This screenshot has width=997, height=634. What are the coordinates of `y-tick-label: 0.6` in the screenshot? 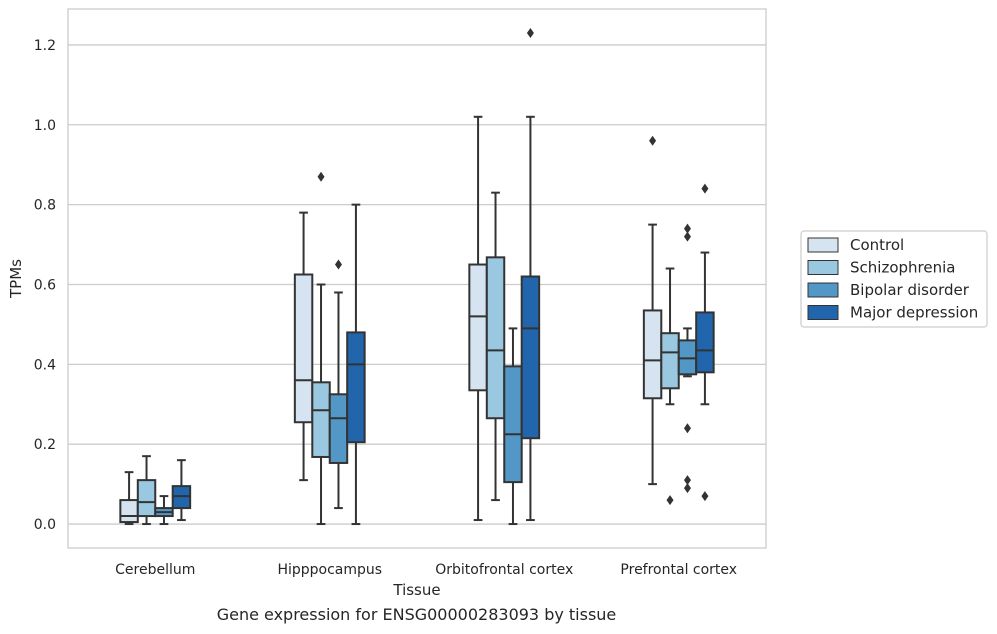 It's located at (45, 285).